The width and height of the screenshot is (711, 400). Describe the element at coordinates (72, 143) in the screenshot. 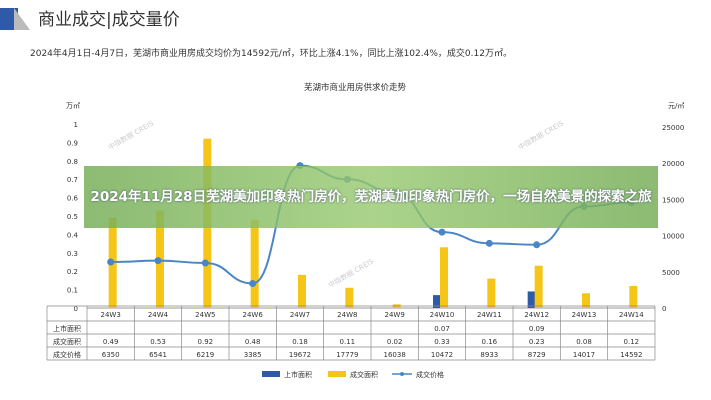

I see `left-tick-label: 0.9` at that location.